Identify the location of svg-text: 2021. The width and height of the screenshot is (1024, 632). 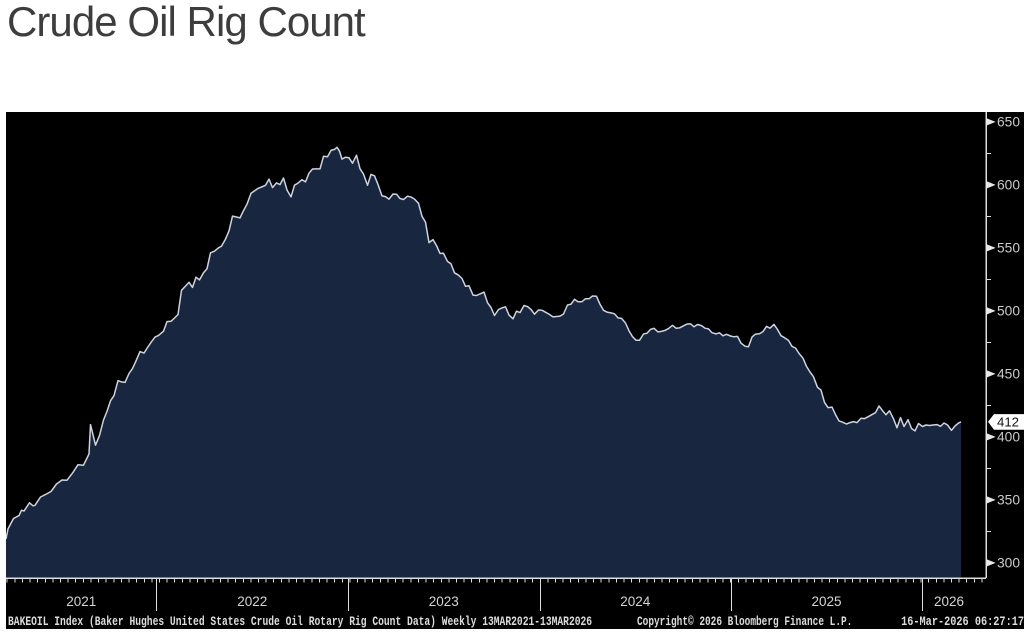
(81, 601).